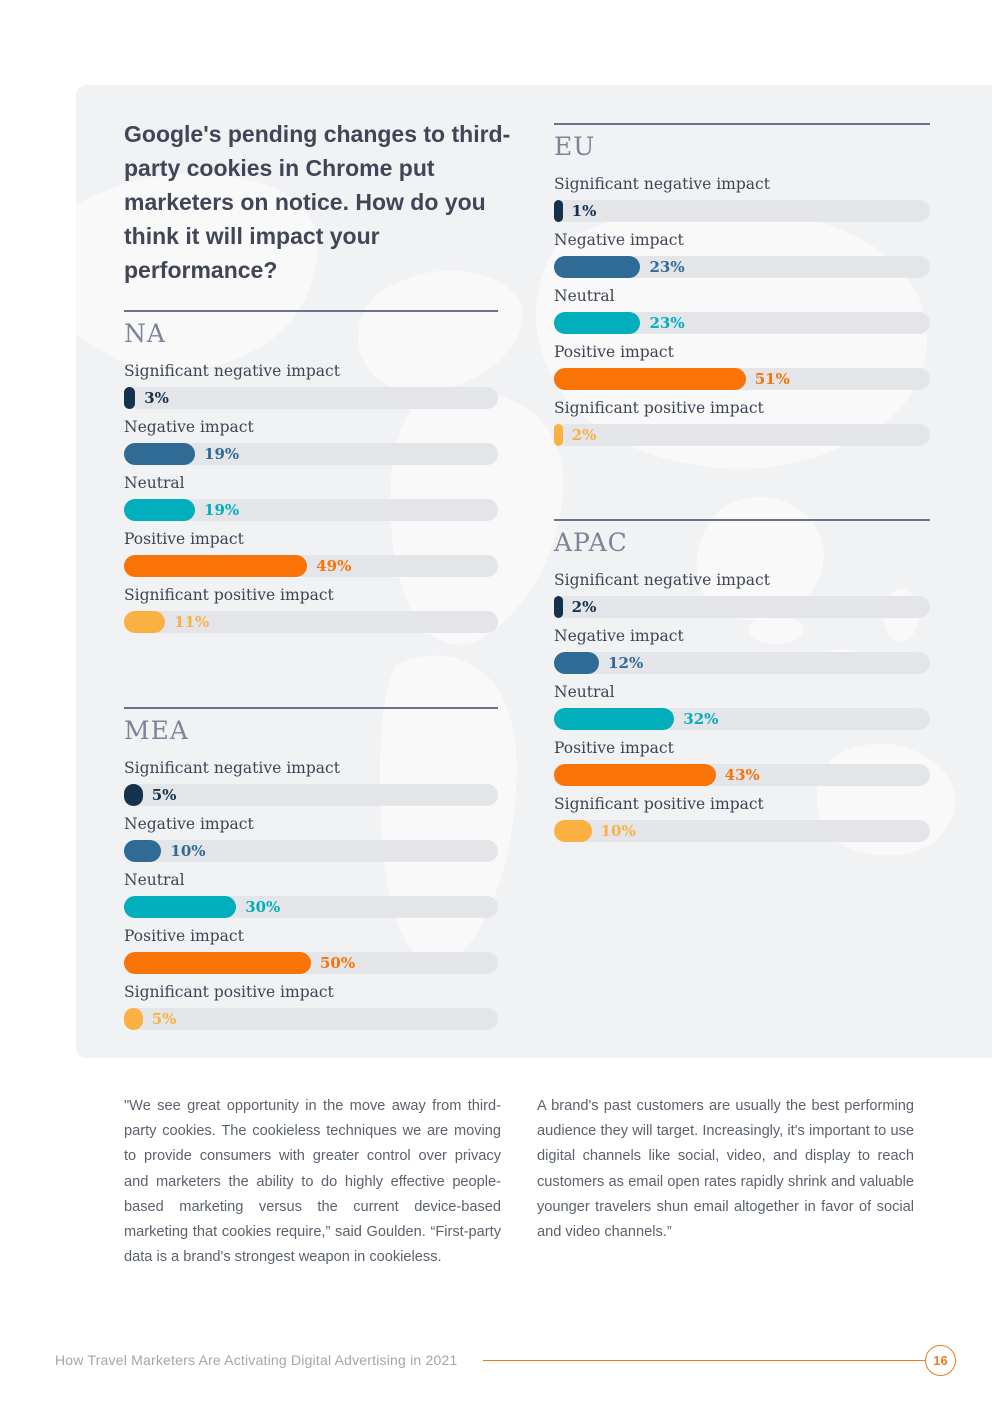  I want to click on bar-row: Significant negative impact 2%, so click(742, 594).